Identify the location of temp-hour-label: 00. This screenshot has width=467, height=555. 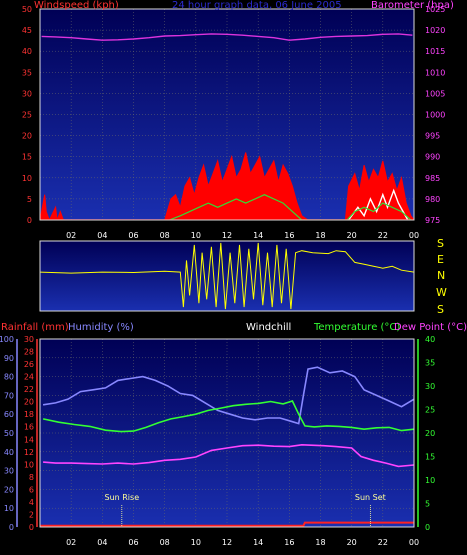
(414, 542).